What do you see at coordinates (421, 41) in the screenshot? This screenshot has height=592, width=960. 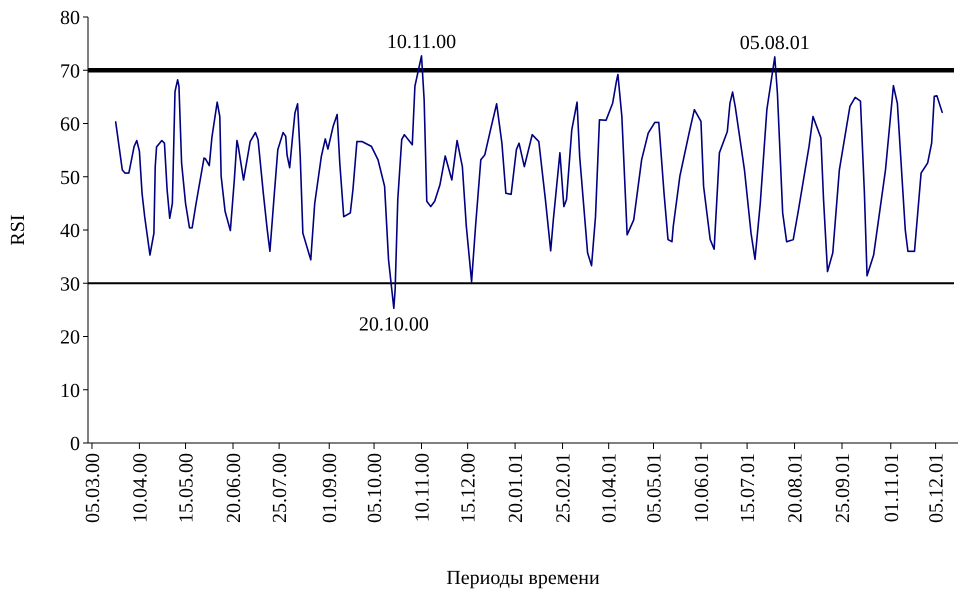 I see `annotation: 10.11.00` at bounding box center [421, 41].